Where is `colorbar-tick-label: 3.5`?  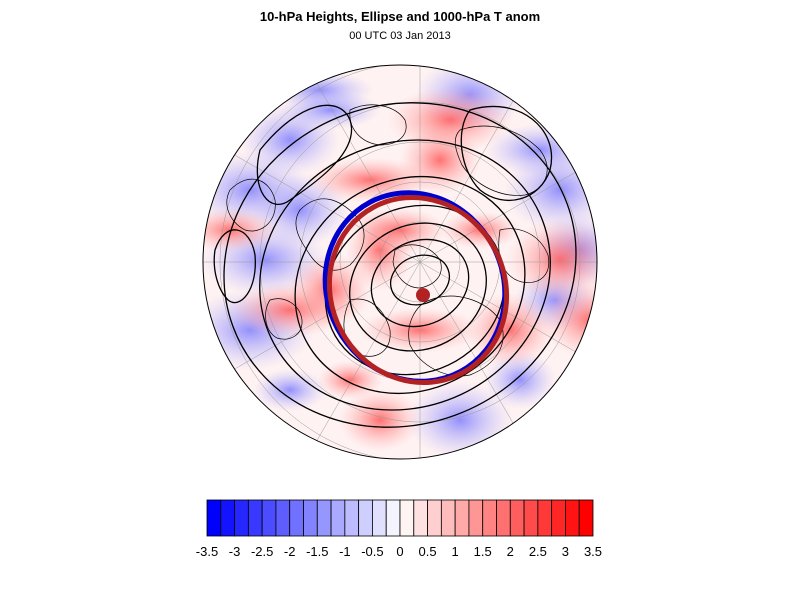 colorbar-tick-label: 3.5 is located at coordinates (593, 551).